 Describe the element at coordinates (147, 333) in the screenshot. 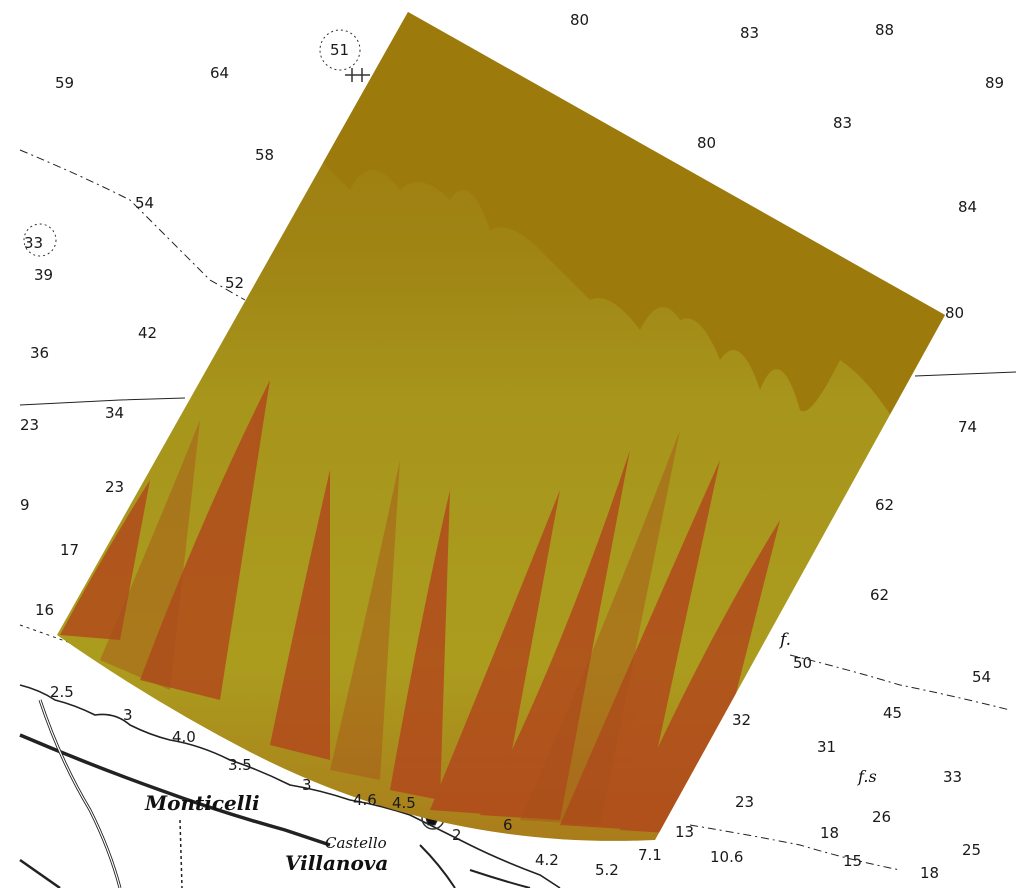

I see `depth-sounding: 42` at that location.